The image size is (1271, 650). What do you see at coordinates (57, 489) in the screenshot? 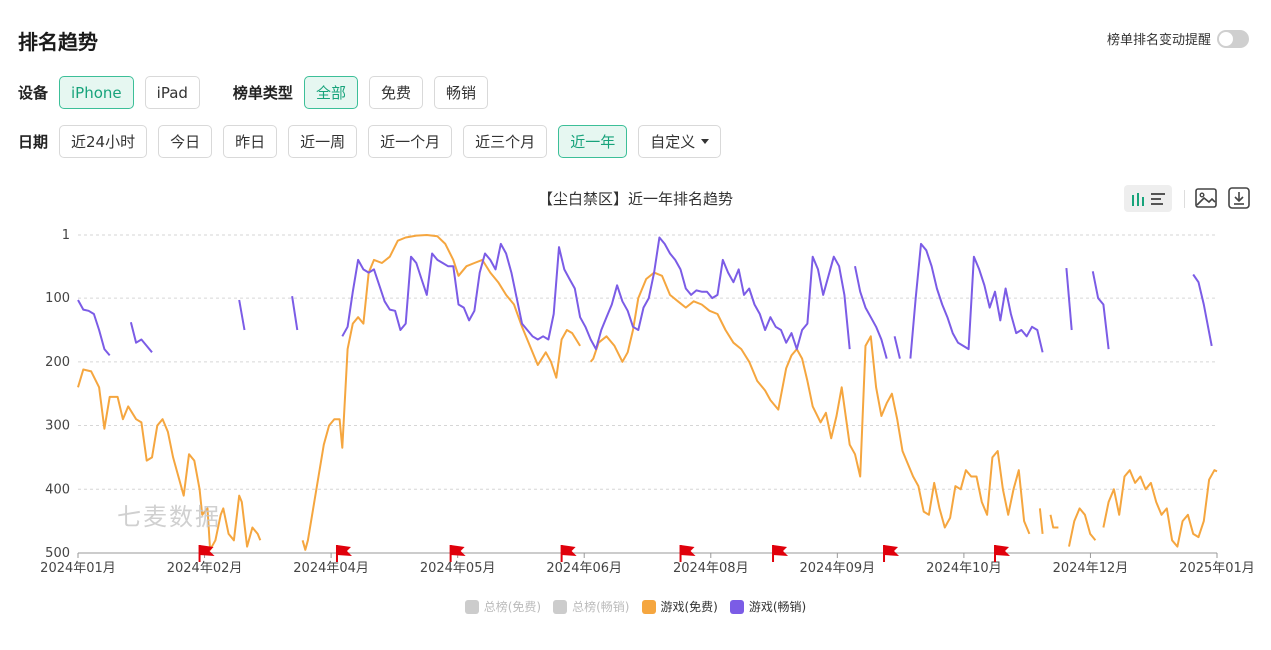
I see `y-tick-label: 400` at bounding box center [57, 489].